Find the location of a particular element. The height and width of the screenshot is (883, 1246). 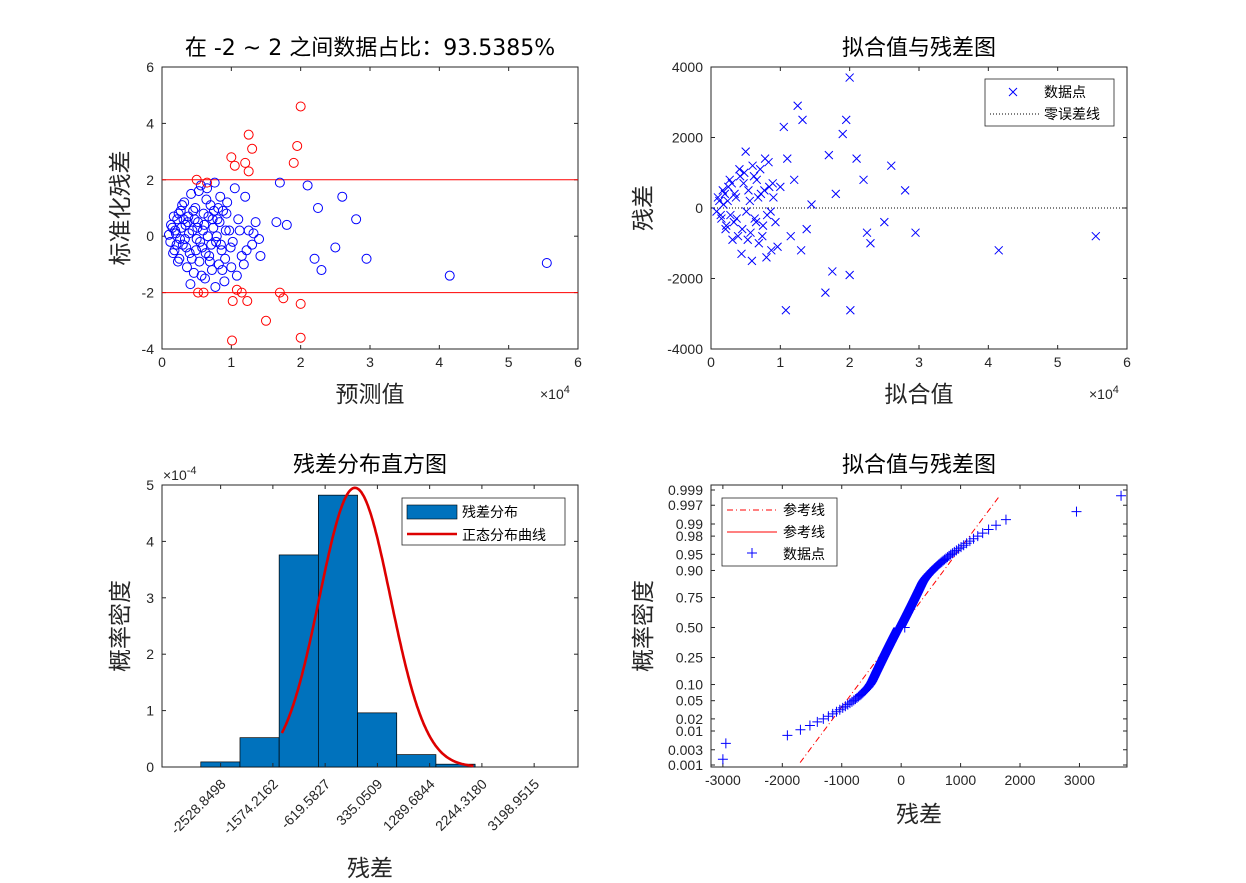

y-tick-label: 1 is located at coordinates (150, 711).